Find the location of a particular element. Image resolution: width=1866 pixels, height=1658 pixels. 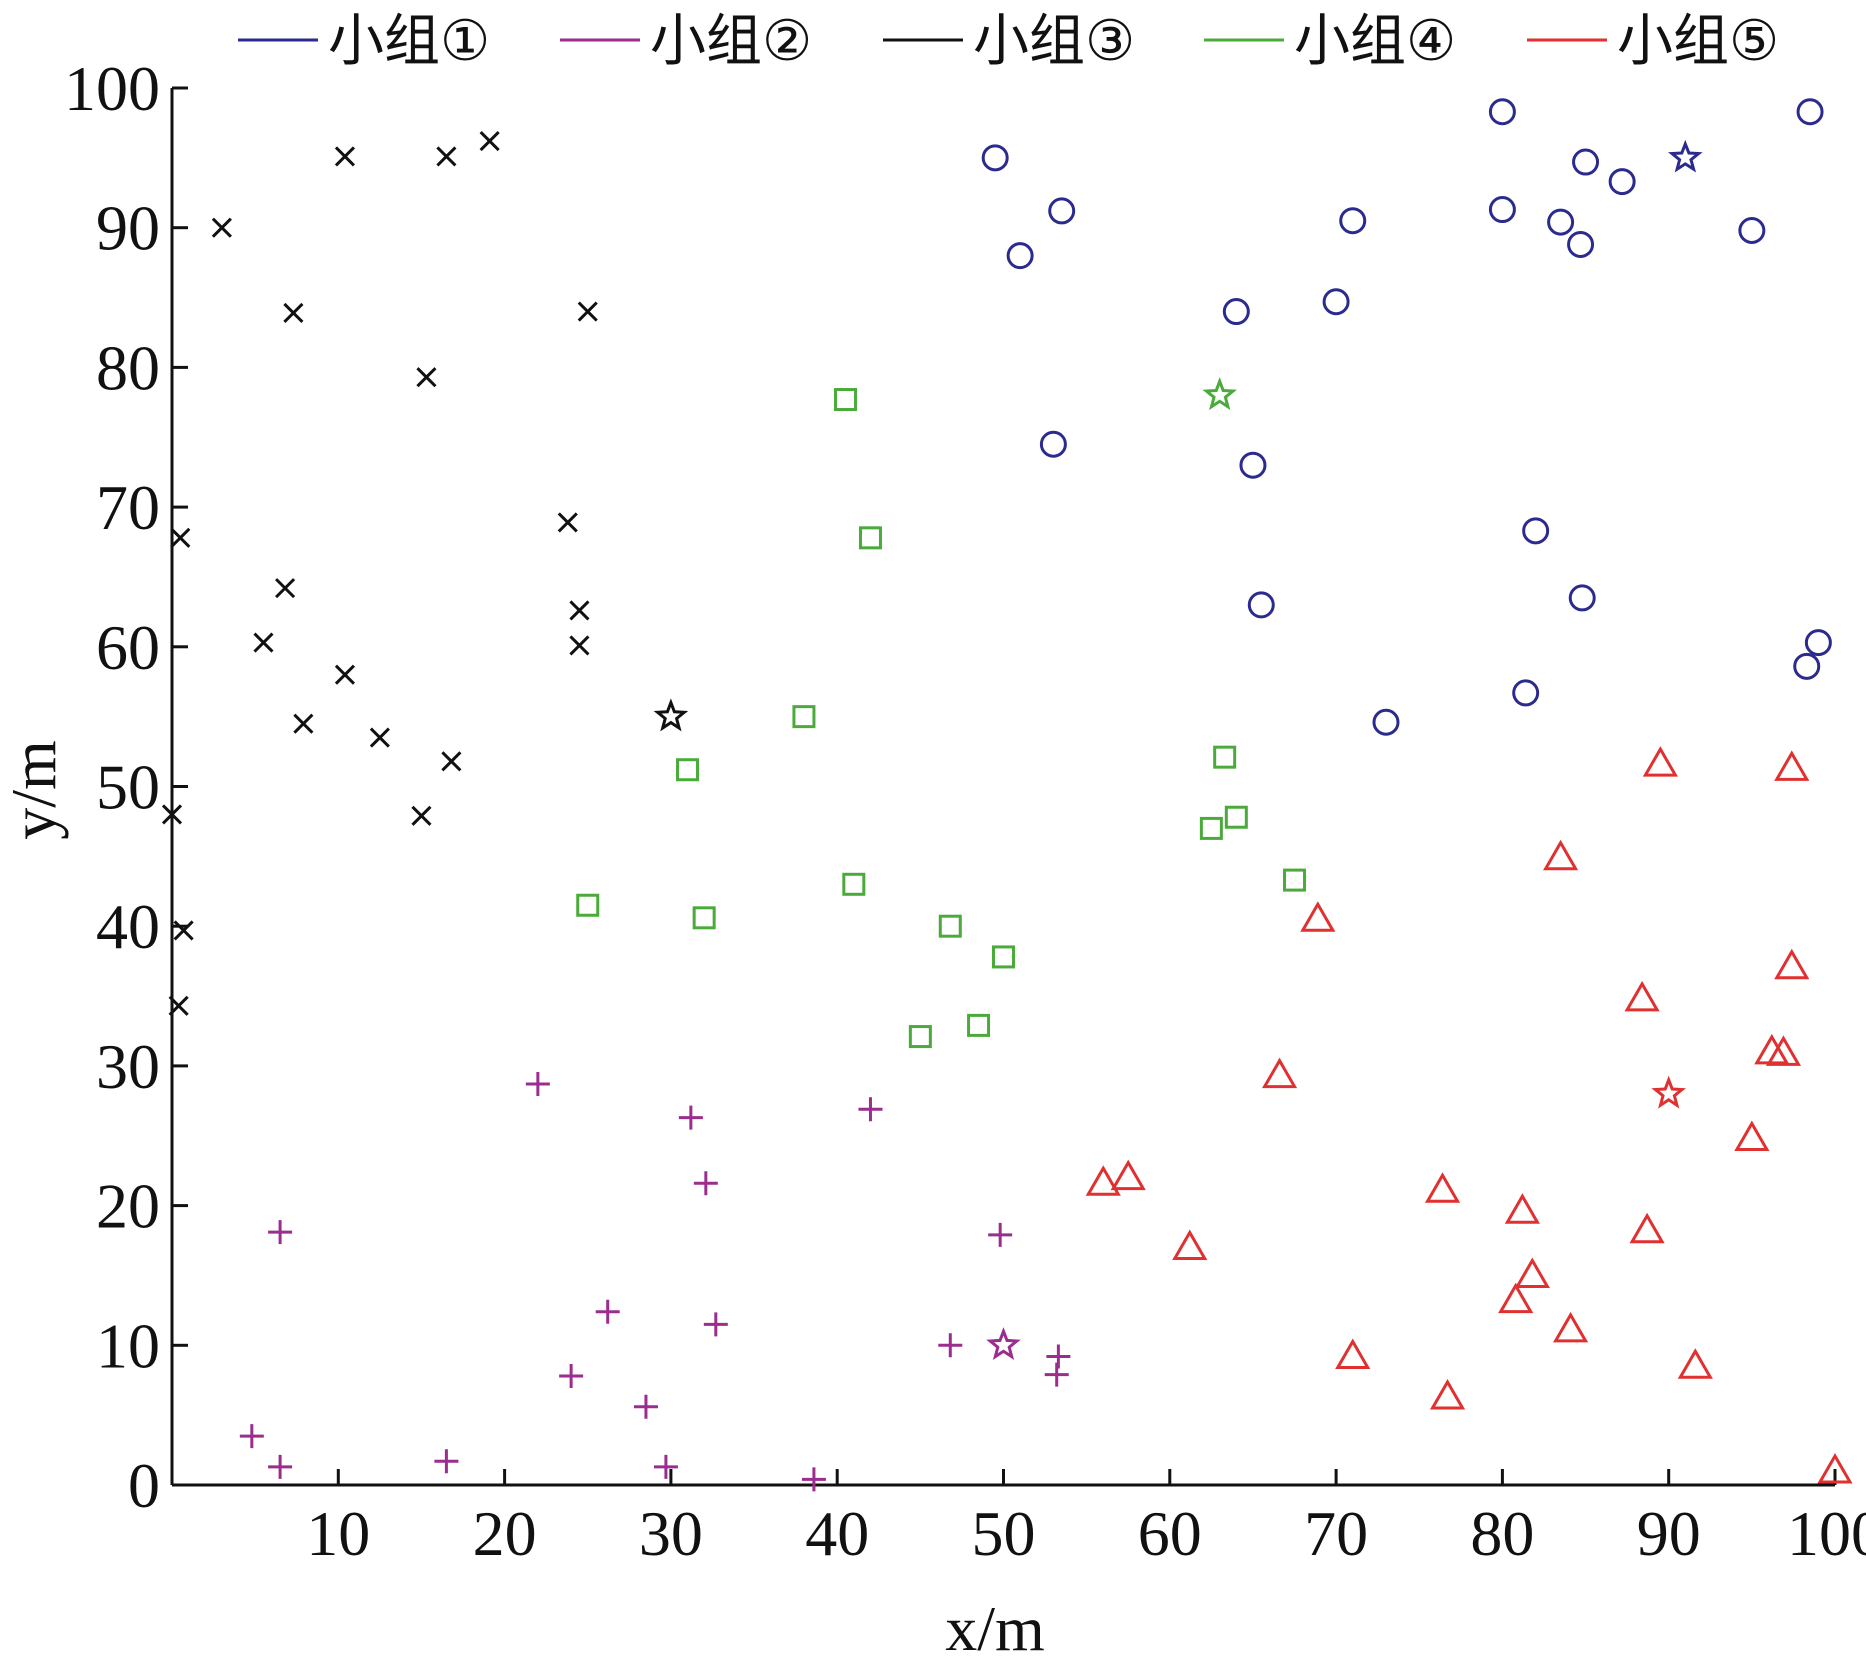

x-tick-label: 60 is located at coordinates (1170, 1533).